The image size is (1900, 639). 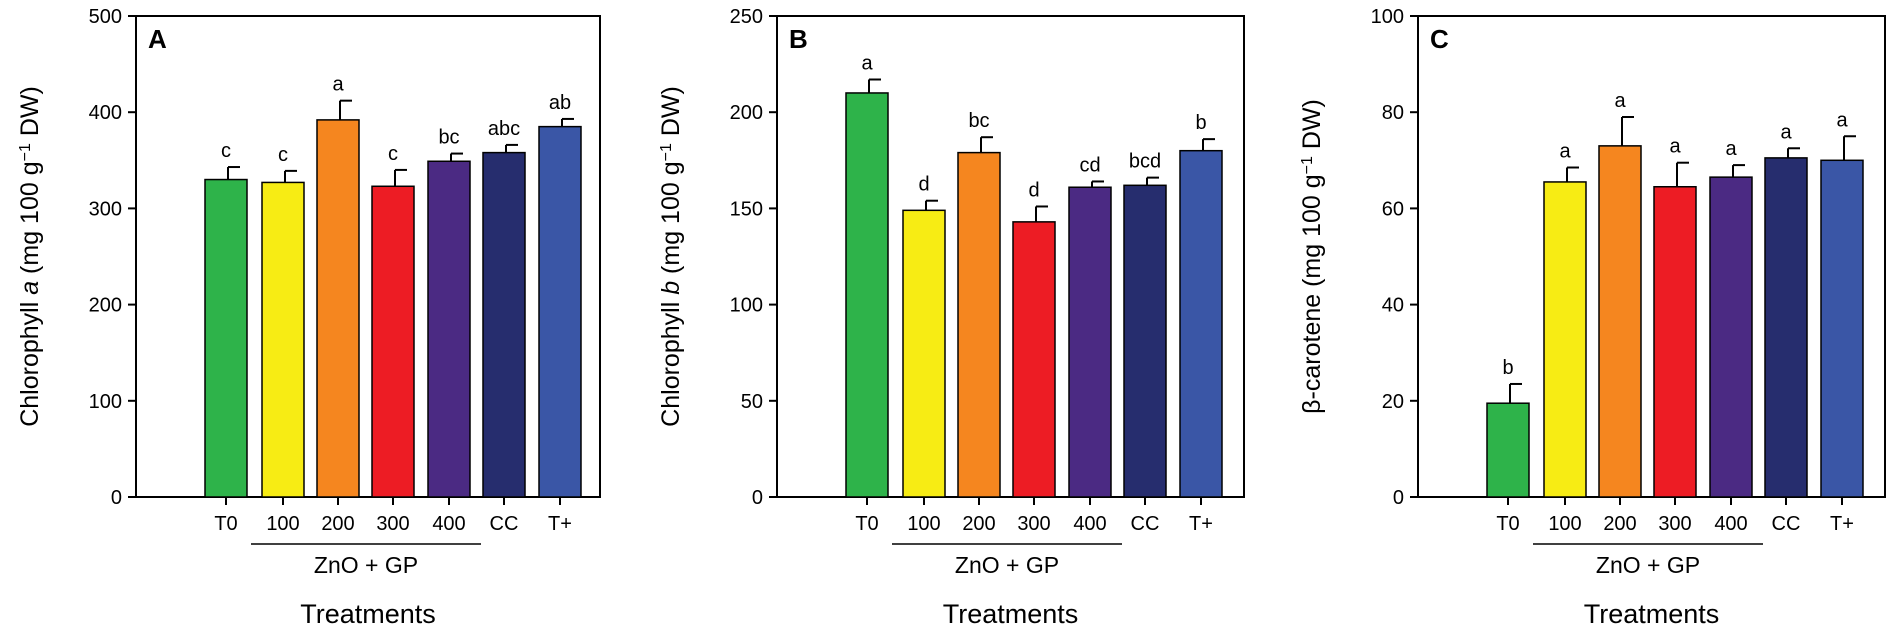 I want to click on y-axis-label-part: b, so click(x=671, y=288).